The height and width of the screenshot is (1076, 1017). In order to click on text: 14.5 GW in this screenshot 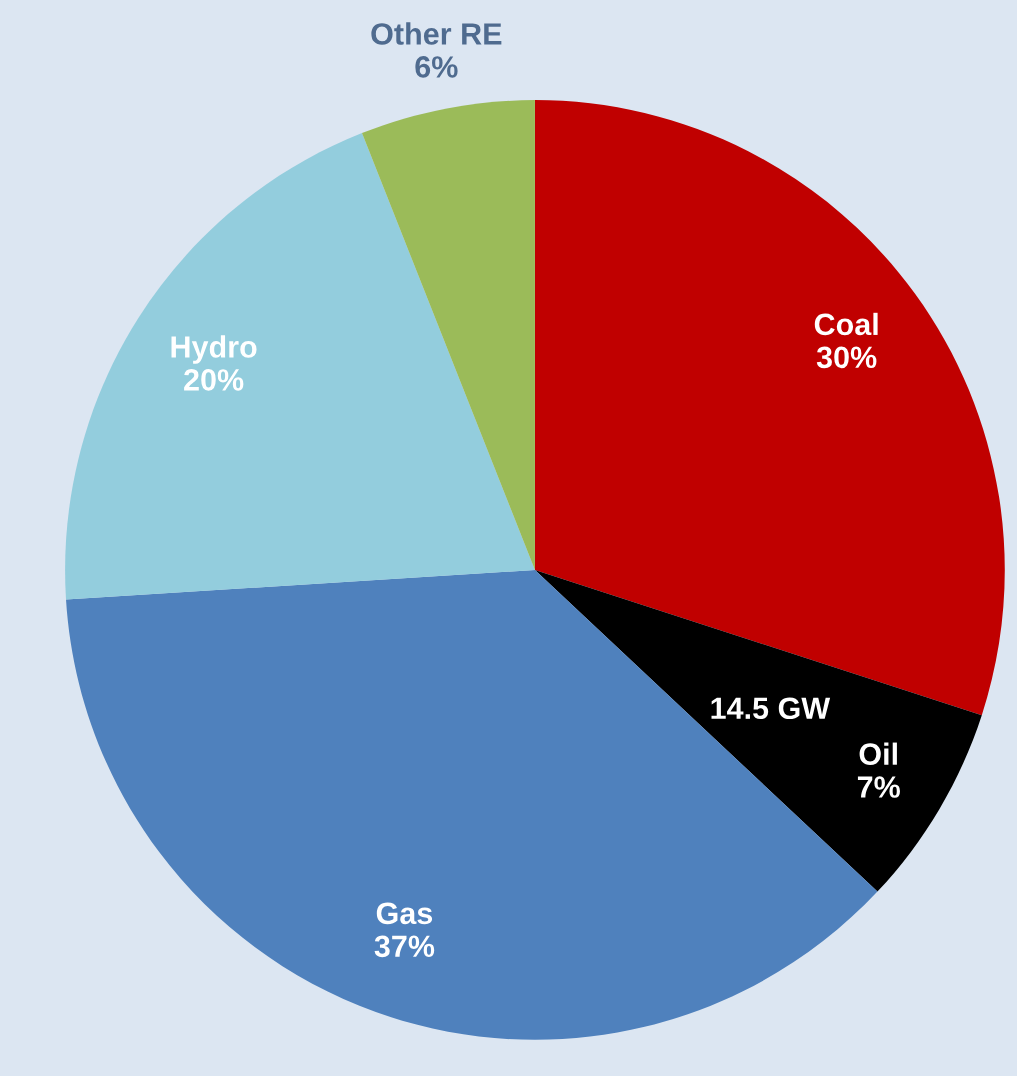, I will do `click(771, 708)`.